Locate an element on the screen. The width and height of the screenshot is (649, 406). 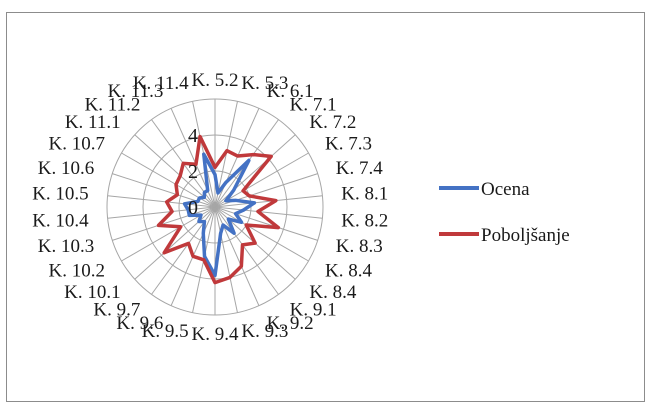
category-label: K. 9.3 is located at coordinates (264, 331).